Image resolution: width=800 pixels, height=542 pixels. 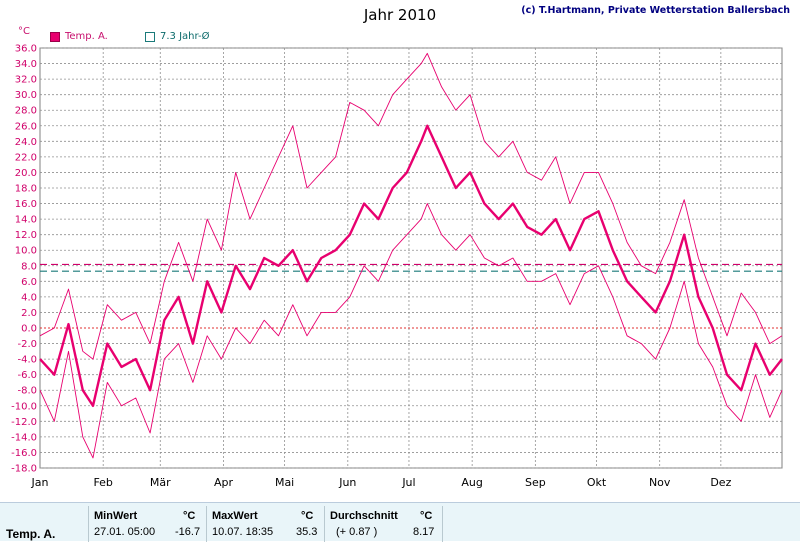 I want to click on y-tick-label: 20.0, so click(x=26, y=173).